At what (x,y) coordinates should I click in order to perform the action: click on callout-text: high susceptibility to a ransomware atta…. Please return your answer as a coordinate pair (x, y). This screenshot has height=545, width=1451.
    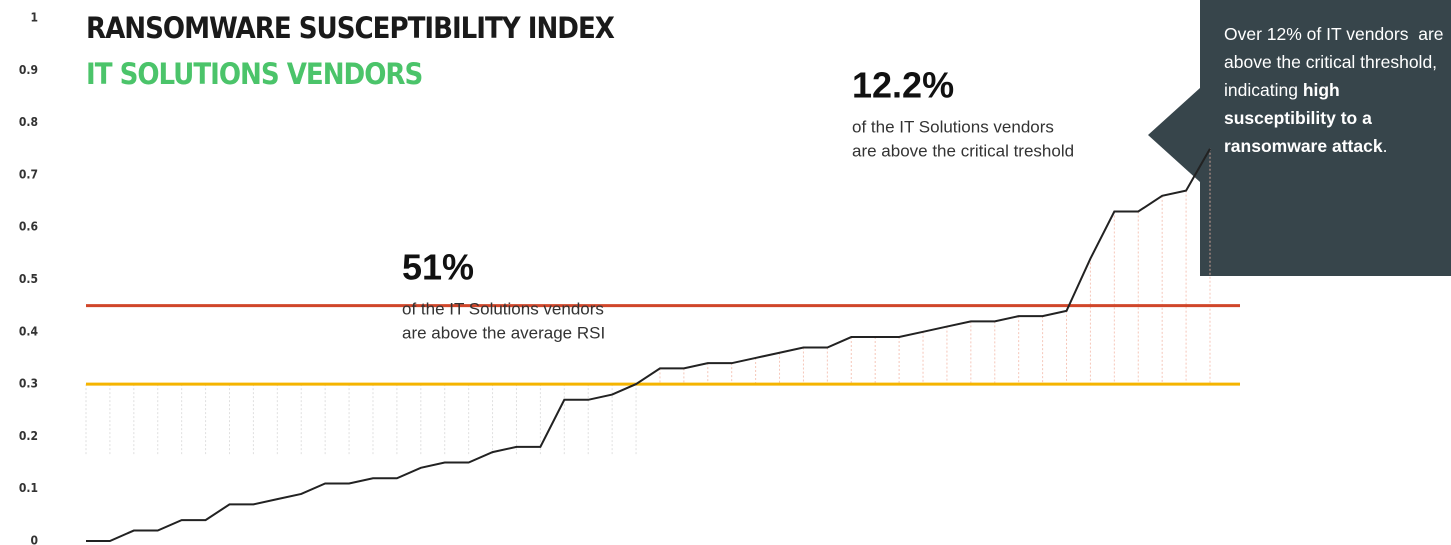
    Looking at the image, I should click on (1303, 118).